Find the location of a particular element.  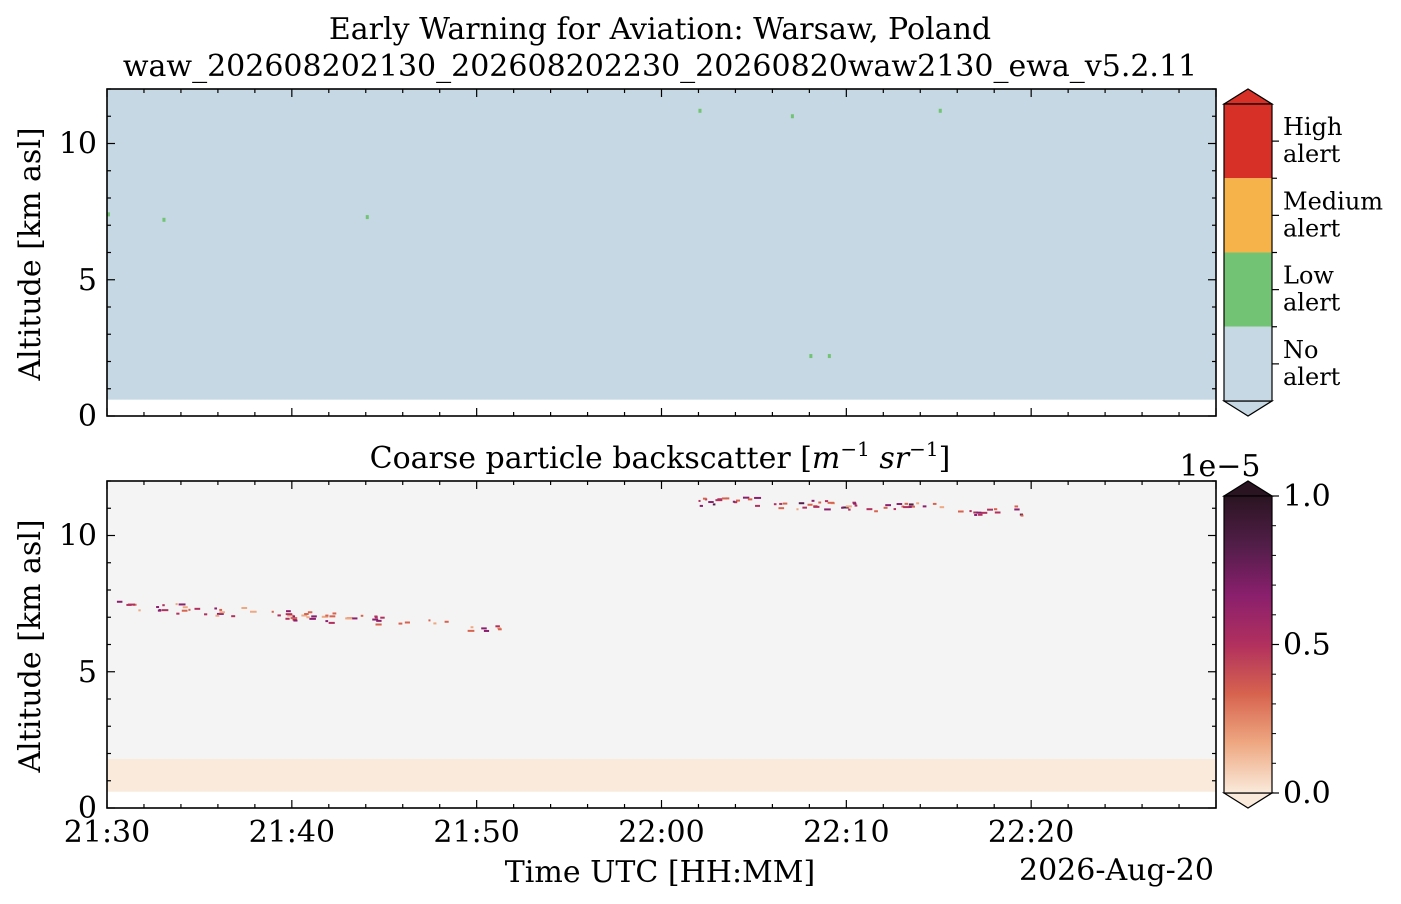

y-tick-label: 5 is located at coordinates (87, 280).